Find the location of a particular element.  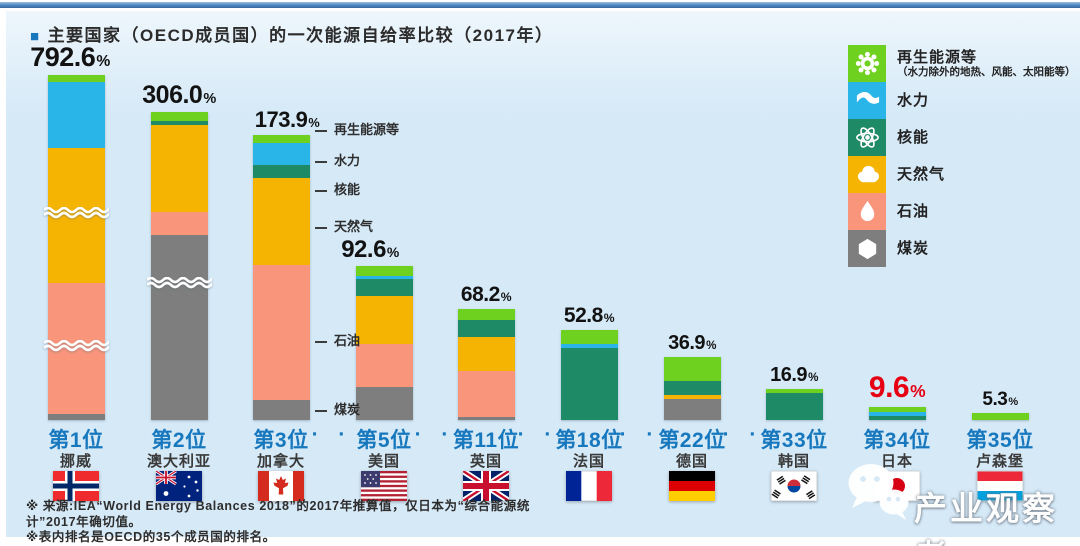

flag-australia is located at coordinates (179, 486).